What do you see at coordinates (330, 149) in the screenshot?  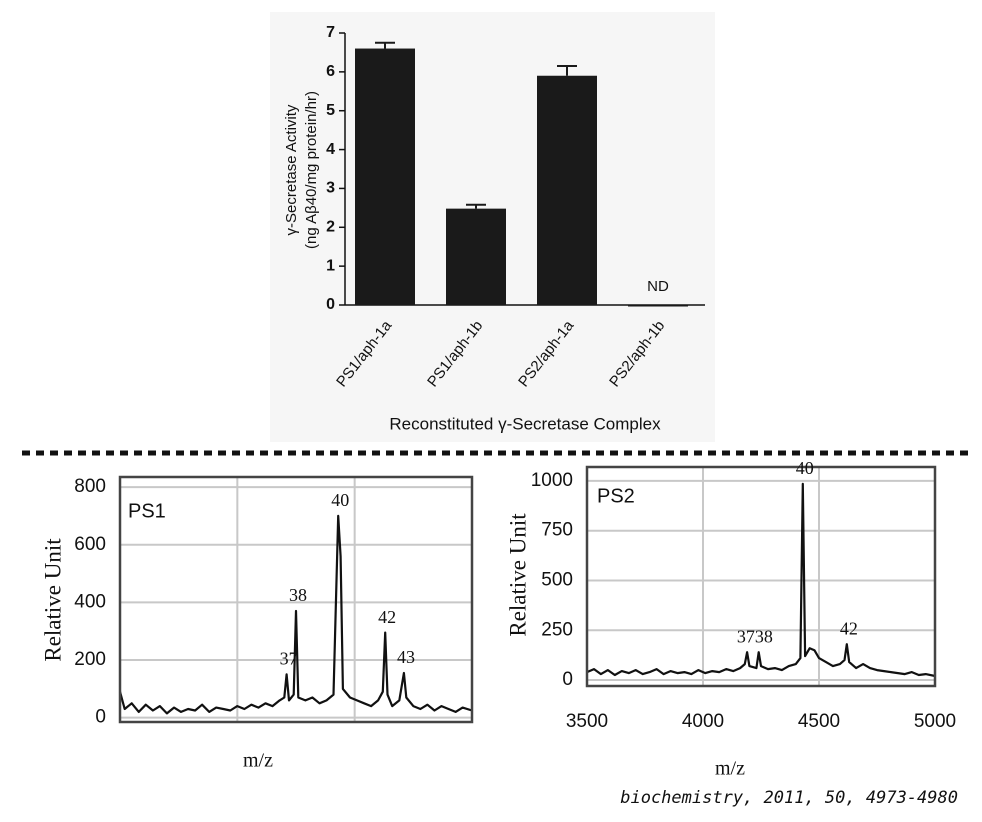 I see `y-tick-label: 4` at bounding box center [330, 149].